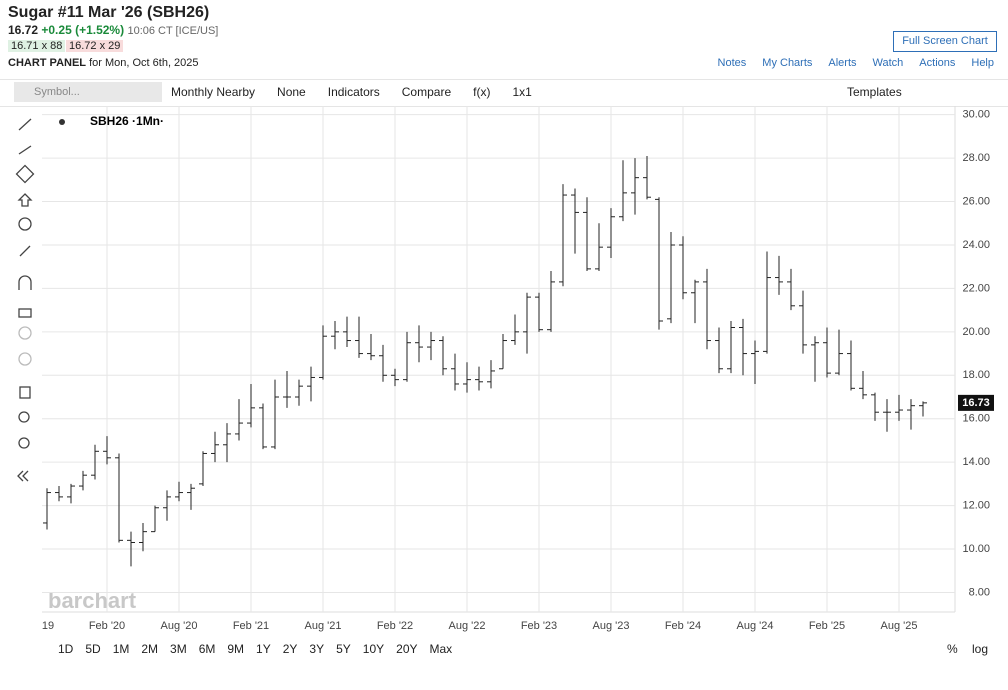  Describe the element at coordinates (93, 649) in the screenshot. I see `range-button: 5D` at that location.